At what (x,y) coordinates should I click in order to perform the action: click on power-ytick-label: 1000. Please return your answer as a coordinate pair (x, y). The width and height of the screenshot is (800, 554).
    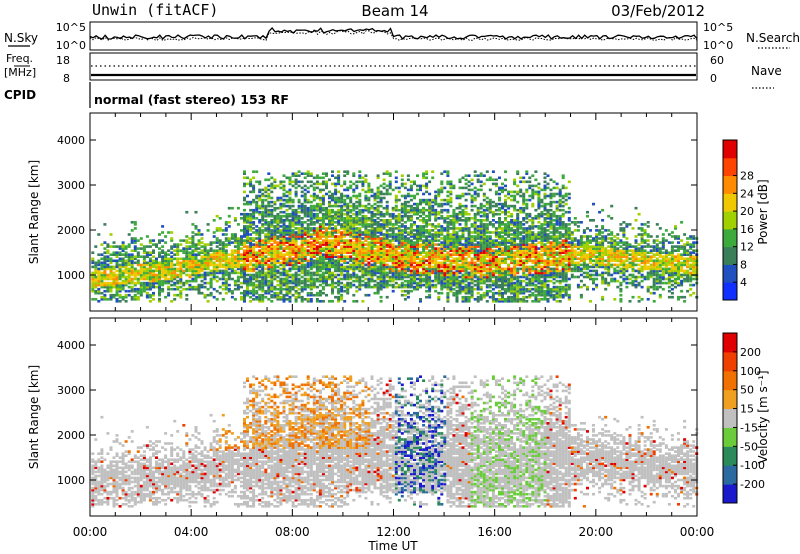
    Looking at the image, I should click on (71, 275).